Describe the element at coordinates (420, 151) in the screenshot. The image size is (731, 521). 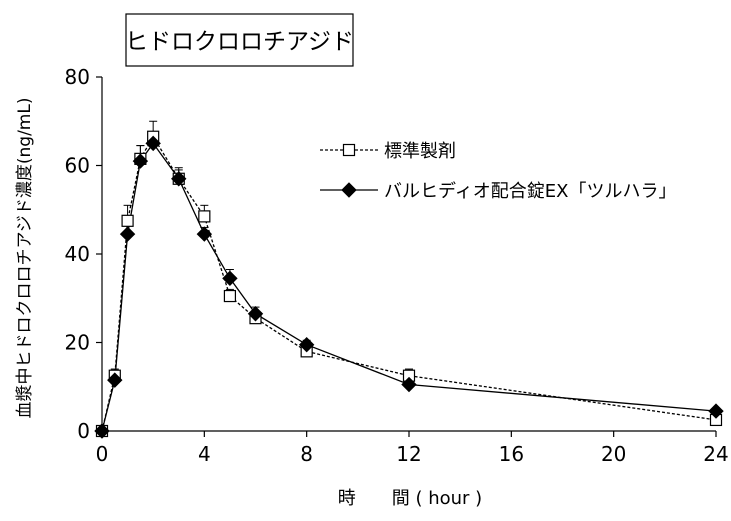
I see `legend-label-0: 標準製剤` at that location.